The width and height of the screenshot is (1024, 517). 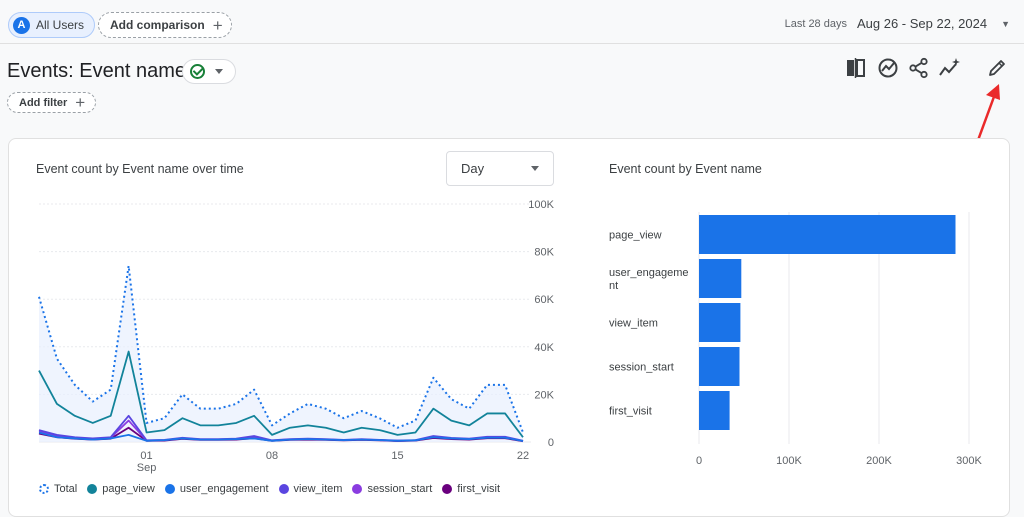 What do you see at coordinates (699, 461) in the screenshot?
I see `bar-x-tick-label: 0` at bounding box center [699, 461].